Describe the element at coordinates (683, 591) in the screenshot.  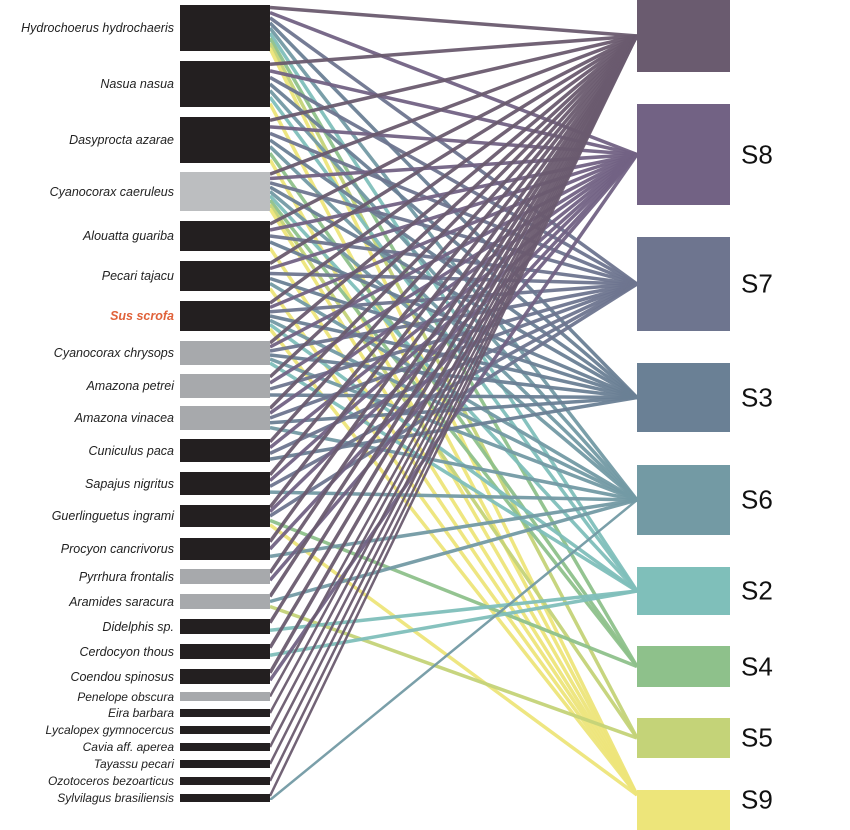
I see `module-node-S2` at that location.